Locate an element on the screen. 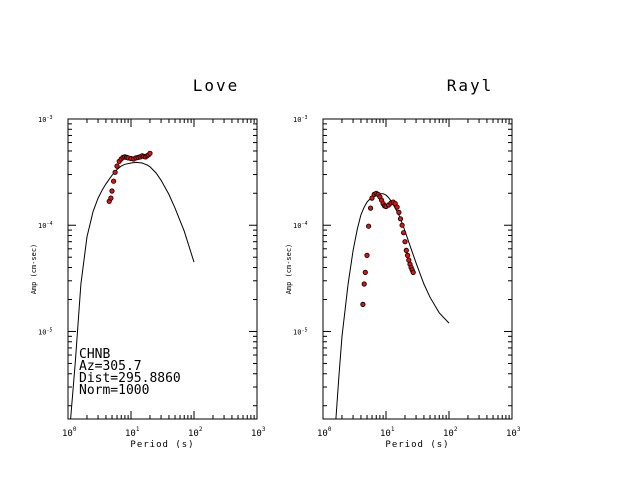 The image size is (640, 480). station-info-line: Az=305.7 is located at coordinates (110, 366).